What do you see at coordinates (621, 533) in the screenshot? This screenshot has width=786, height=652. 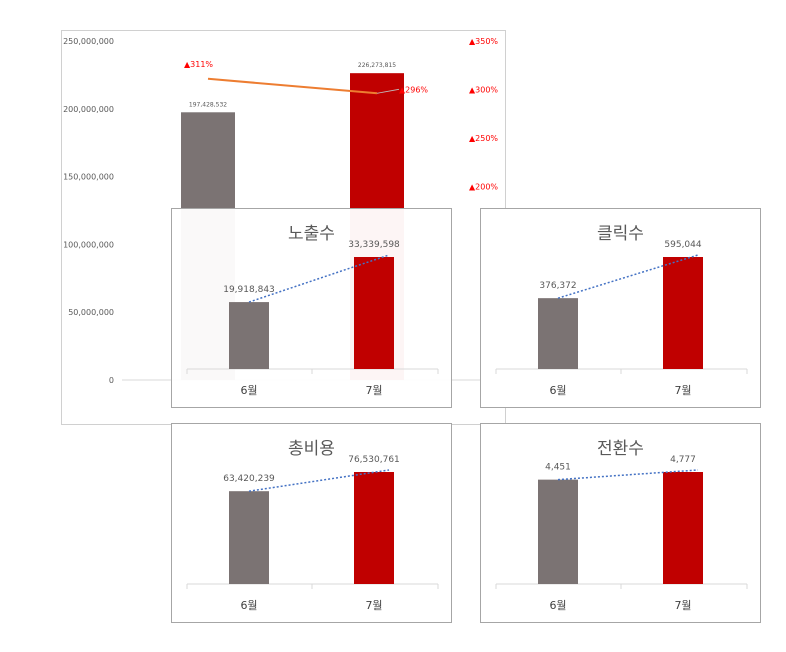 I see `conversions-chart-svg: 4,451 6월 4,777 7월` at bounding box center [621, 533].